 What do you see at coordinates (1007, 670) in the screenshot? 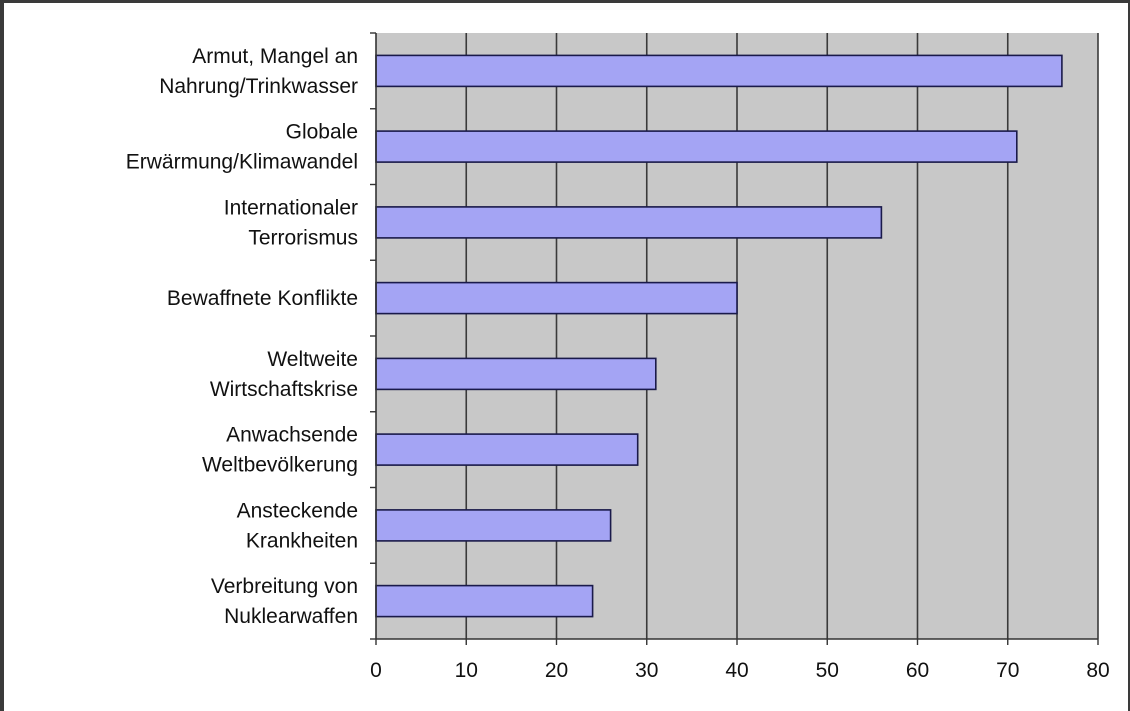
I see `x-tick-label: 70` at bounding box center [1007, 670].